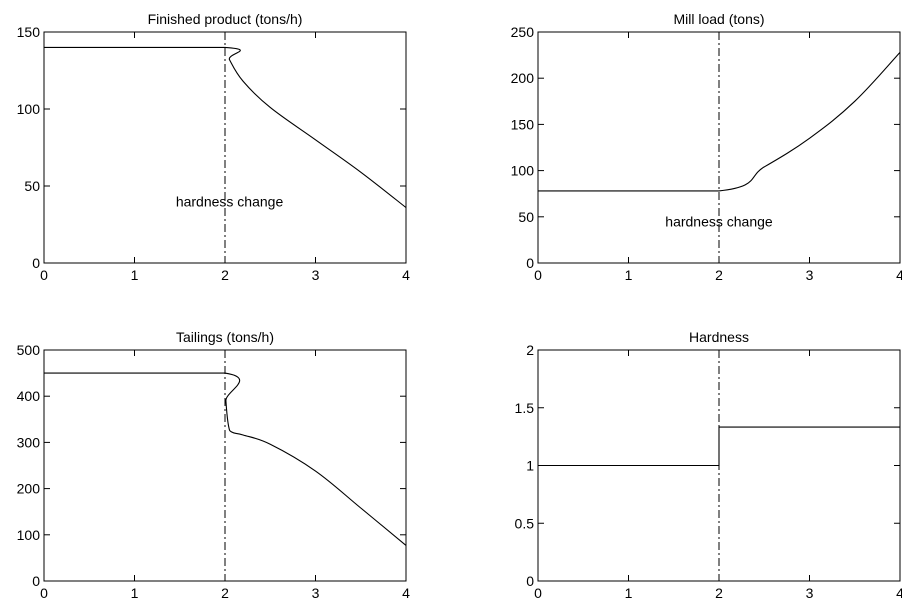 This screenshot has width=902, height=610. I want to click on y-tick-label: 300, so click(29, 442).